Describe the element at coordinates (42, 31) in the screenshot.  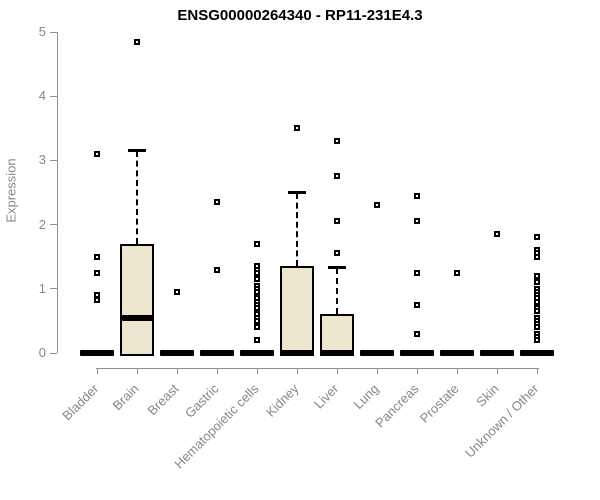
I see `y-tick-label: 5` at that location.